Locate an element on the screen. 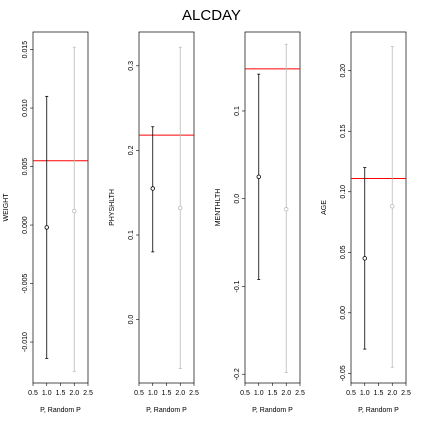 This screenshot has width=423, height=422. y-tick-label: 0.15 is located at coordinates (343, 131).